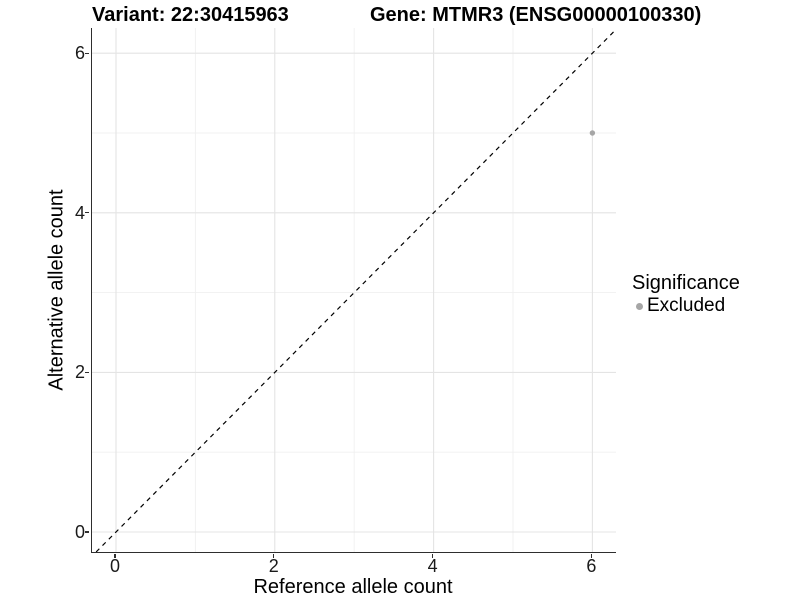  I want to click on y-axis-title: Alternative allele count, so click(56, 290).